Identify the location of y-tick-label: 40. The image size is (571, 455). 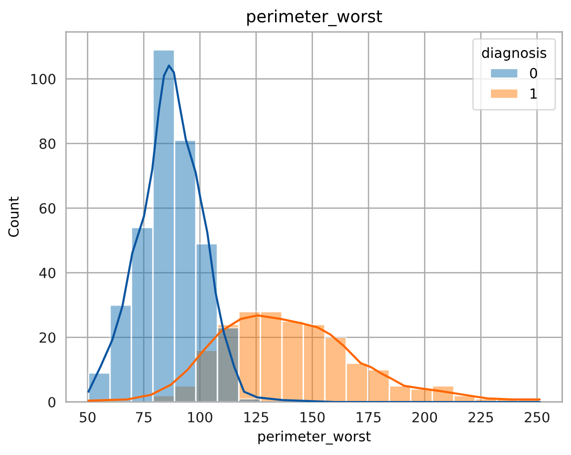
(47, 273).